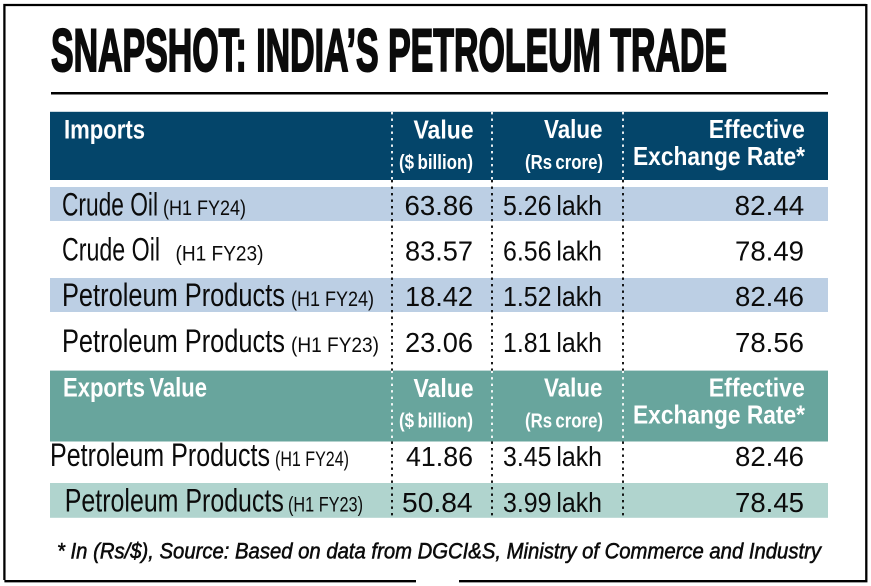 The width and height of the screenshot is (871, 586). What do you see at coordinates (439, 456) in the screenshot?
I see `svg-text: 41.86` at bounding box center [439, 456].